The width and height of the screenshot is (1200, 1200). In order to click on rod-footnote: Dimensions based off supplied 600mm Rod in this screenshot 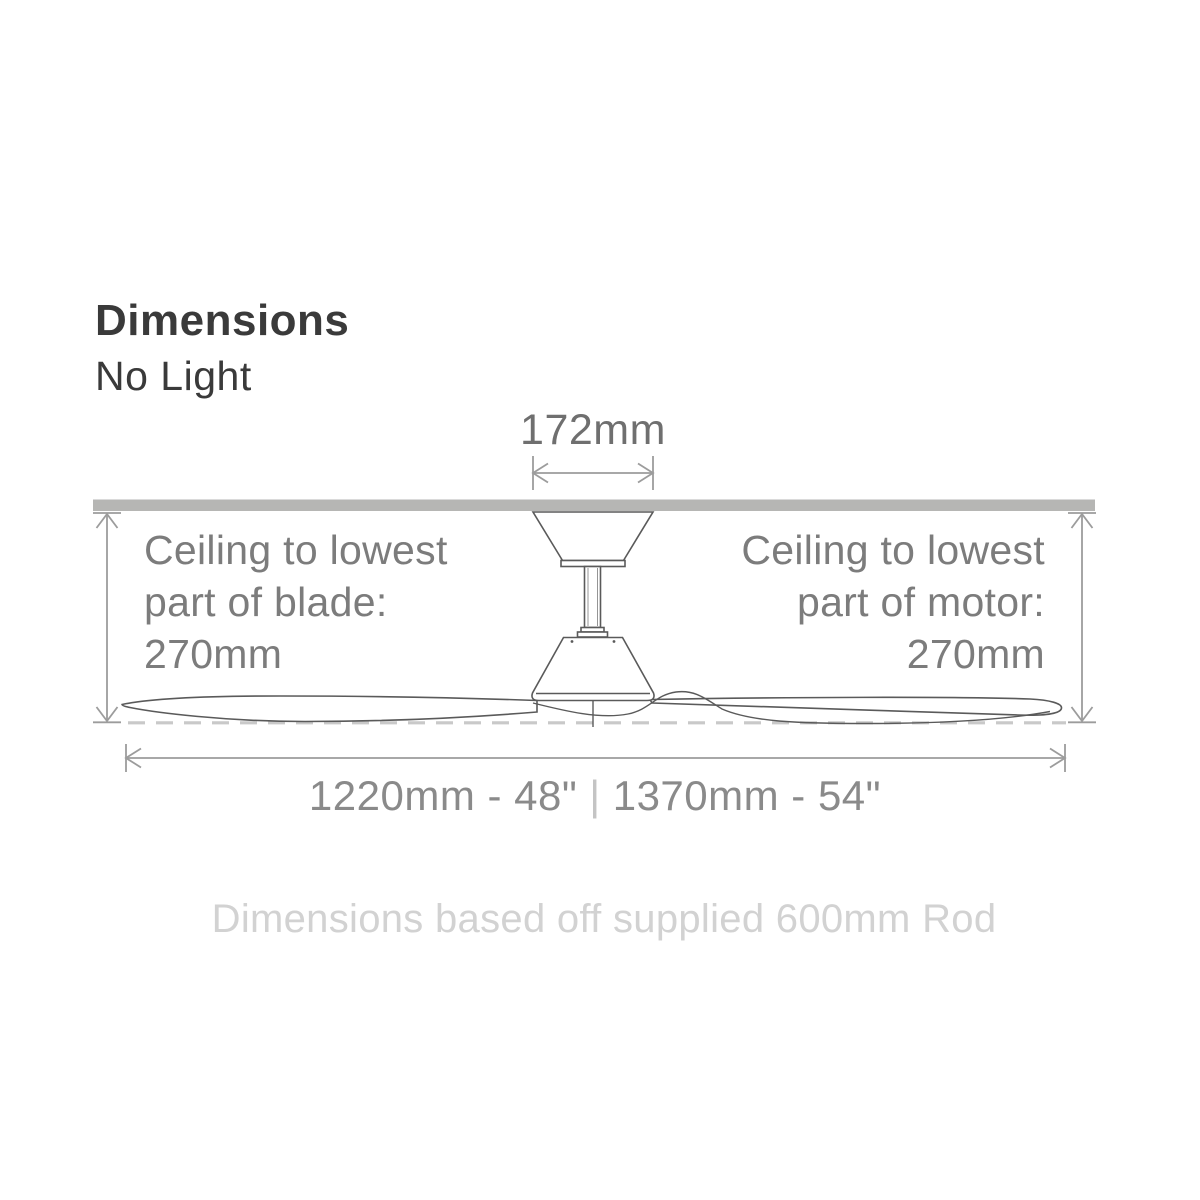, I will do `click(604, 919)`.